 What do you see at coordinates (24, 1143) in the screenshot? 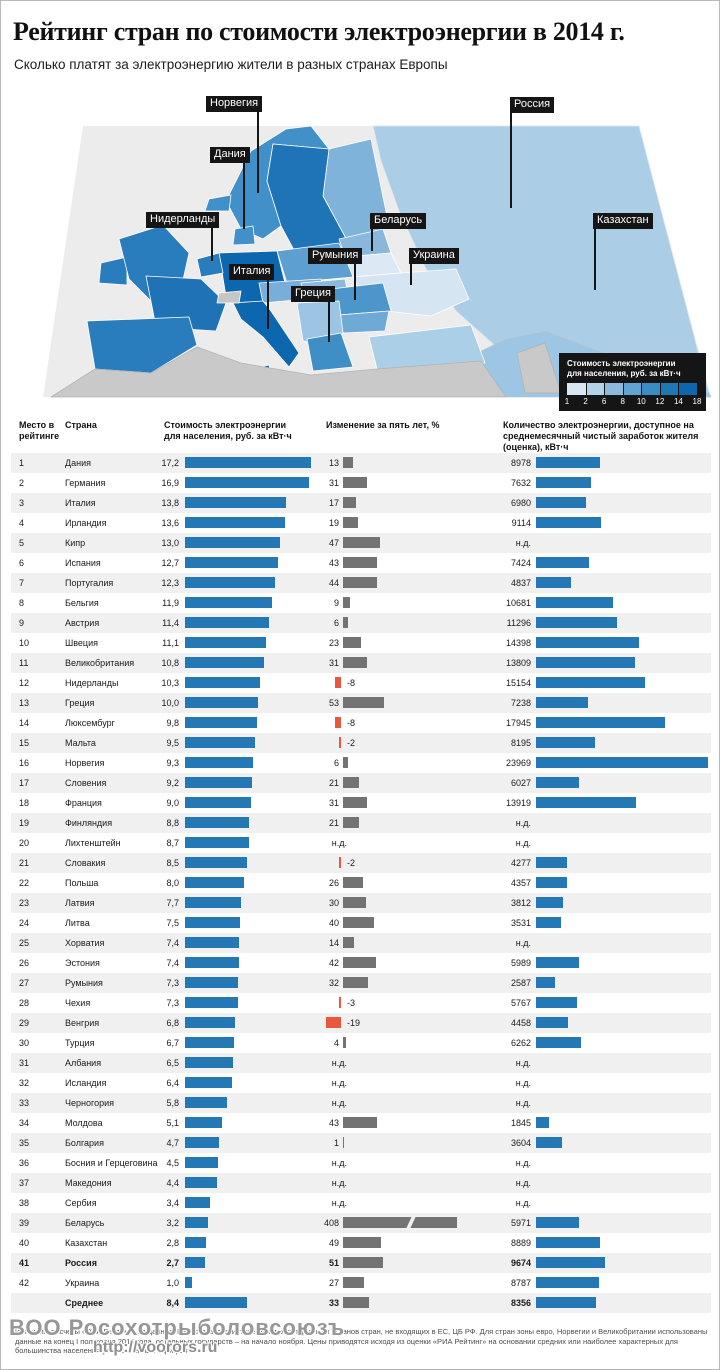
I see `rank-cell: 35` at bounding box center [24, 1143].